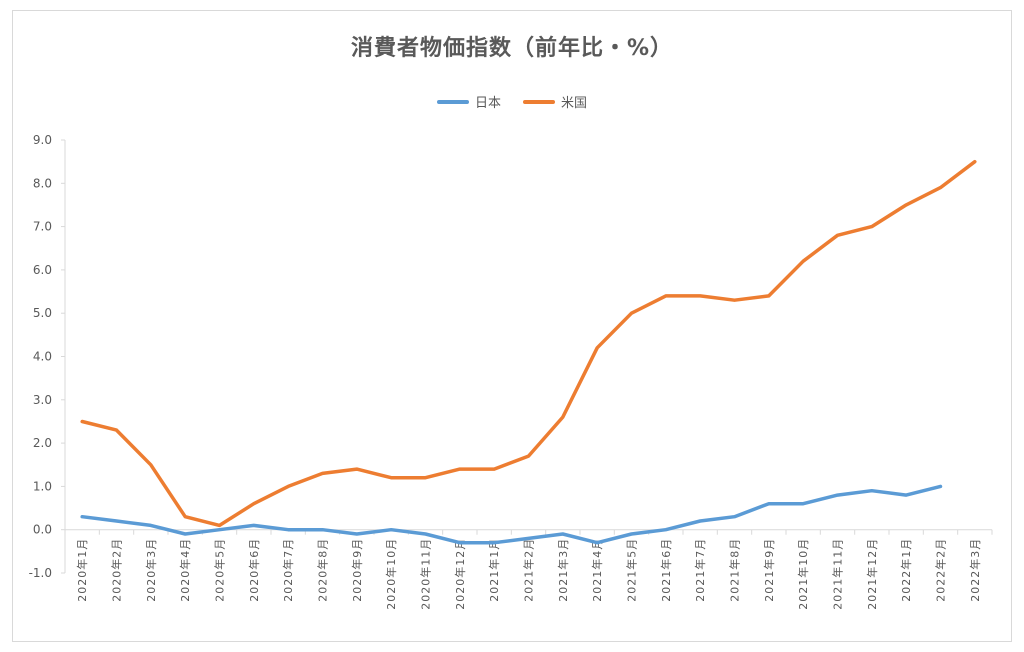 This screenshot has width=1024, height=652. What do you see at coordinates (975, 570) in the screenshot?
I see `x-tick-label: 2022年3月` at bounding box center [975, 570].